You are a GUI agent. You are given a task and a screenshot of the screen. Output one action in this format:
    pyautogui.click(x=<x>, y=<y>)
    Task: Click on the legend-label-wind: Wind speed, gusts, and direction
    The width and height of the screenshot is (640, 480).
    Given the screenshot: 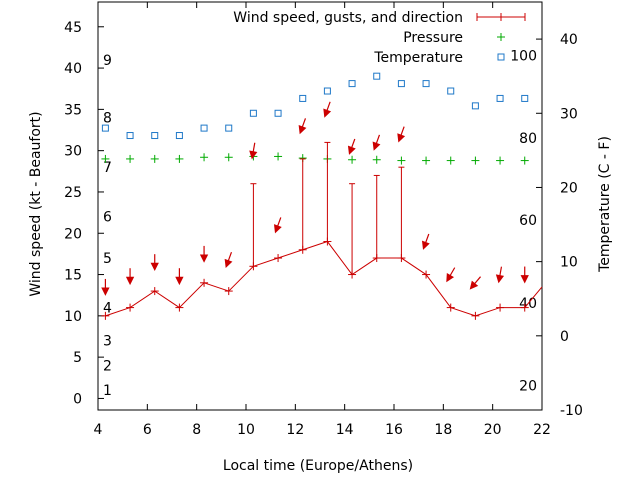 What is the action you would take?
    pyautogui.click(x=348, y=18)
    